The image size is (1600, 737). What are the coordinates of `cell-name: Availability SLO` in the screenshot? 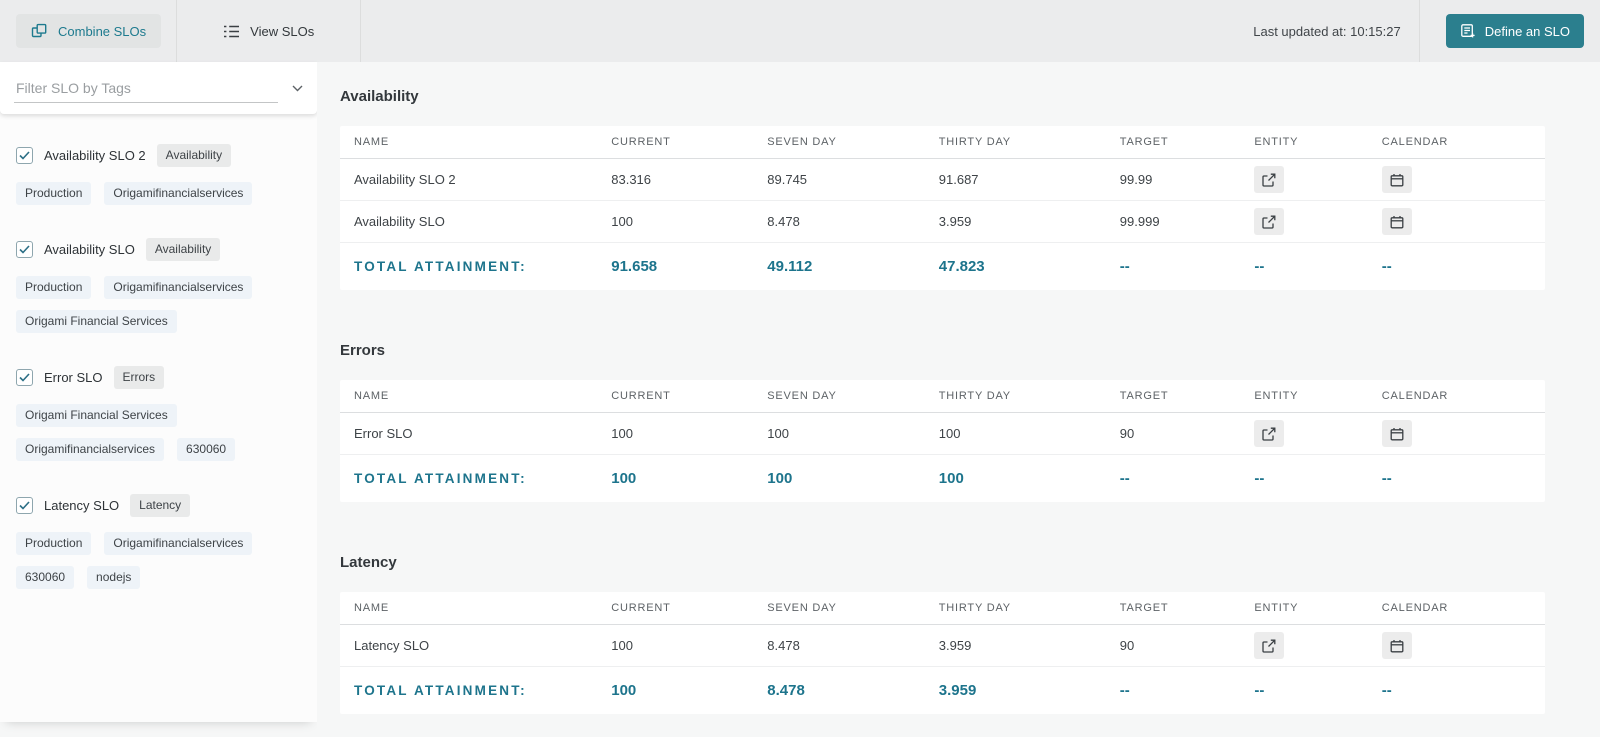 It's located at (399, 221).